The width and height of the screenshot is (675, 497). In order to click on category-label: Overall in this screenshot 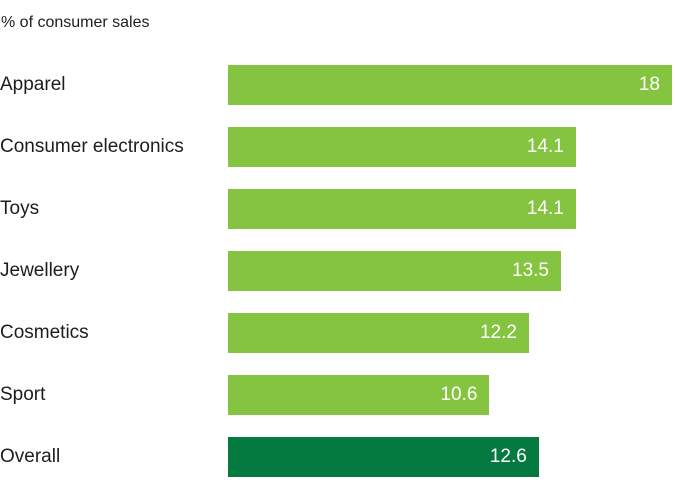, I will do `click(30, 456)`.